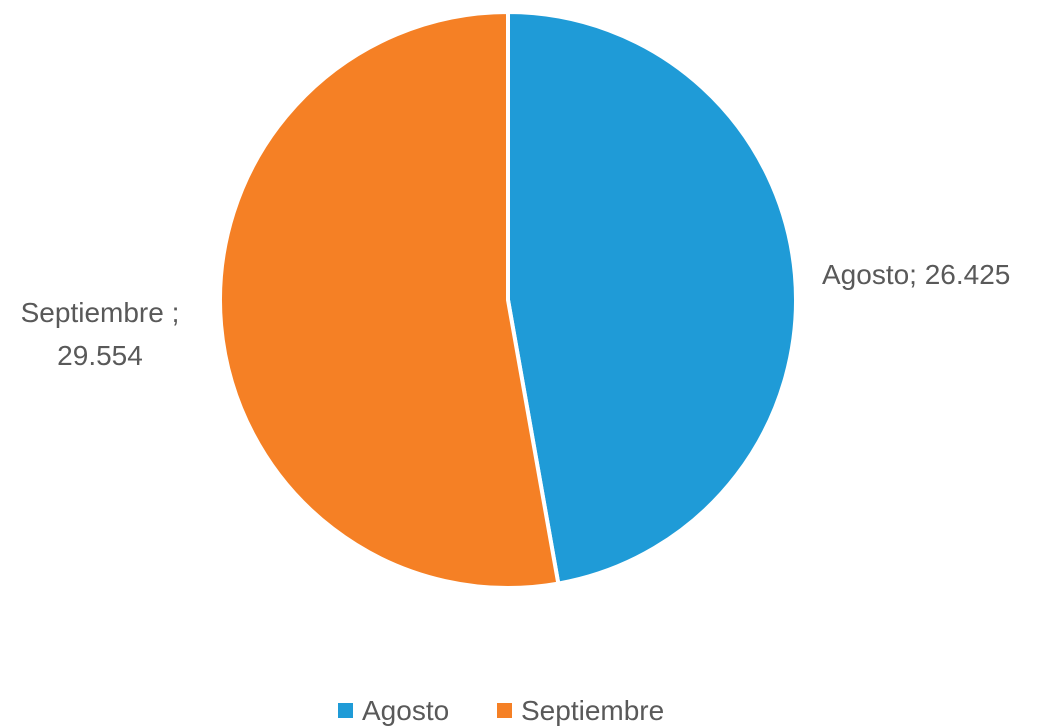 The image size is (1043, 727). I want to click on data-label-septiembre-value: 29.554, so click(100, 355).